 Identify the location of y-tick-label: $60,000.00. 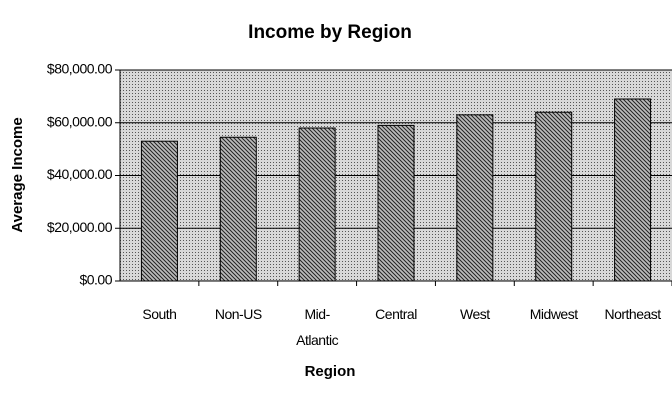
(80, 121).